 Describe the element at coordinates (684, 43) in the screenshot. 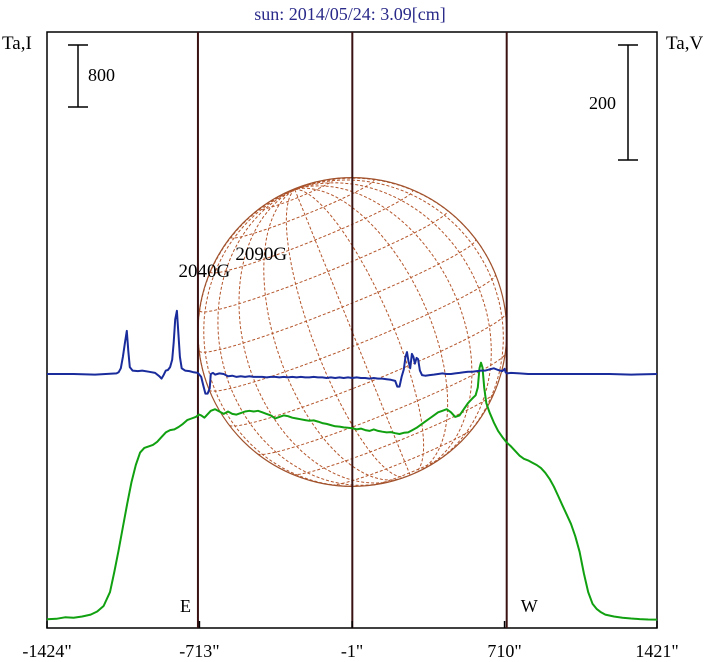

I see `y-right-label: Ta,V` at that location.